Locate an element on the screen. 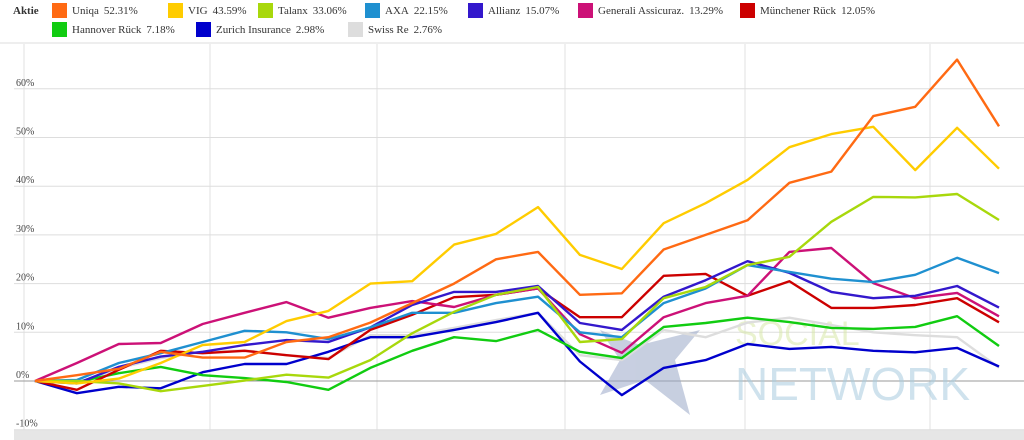 The image size is (1024, 440). legend-value: 52.31% is located at coordinates (120, 10).